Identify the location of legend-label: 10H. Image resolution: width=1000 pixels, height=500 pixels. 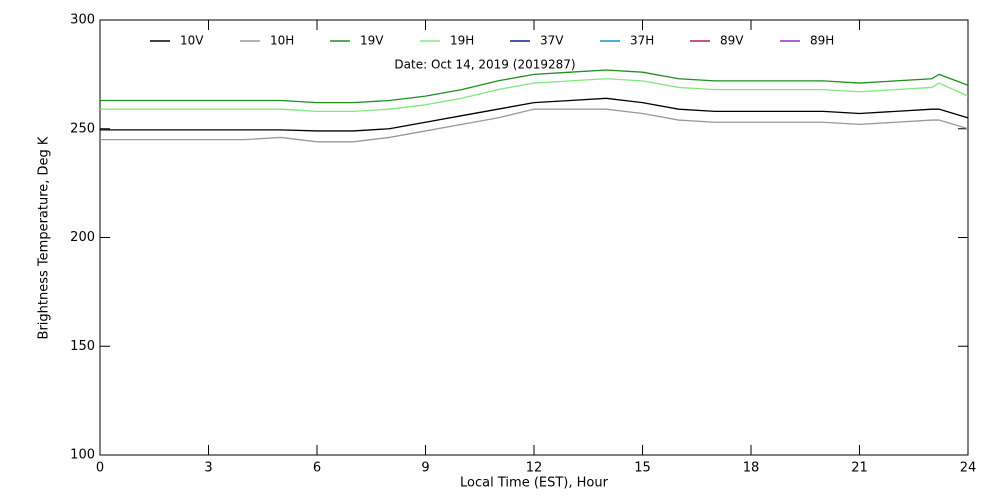
(282, 41).